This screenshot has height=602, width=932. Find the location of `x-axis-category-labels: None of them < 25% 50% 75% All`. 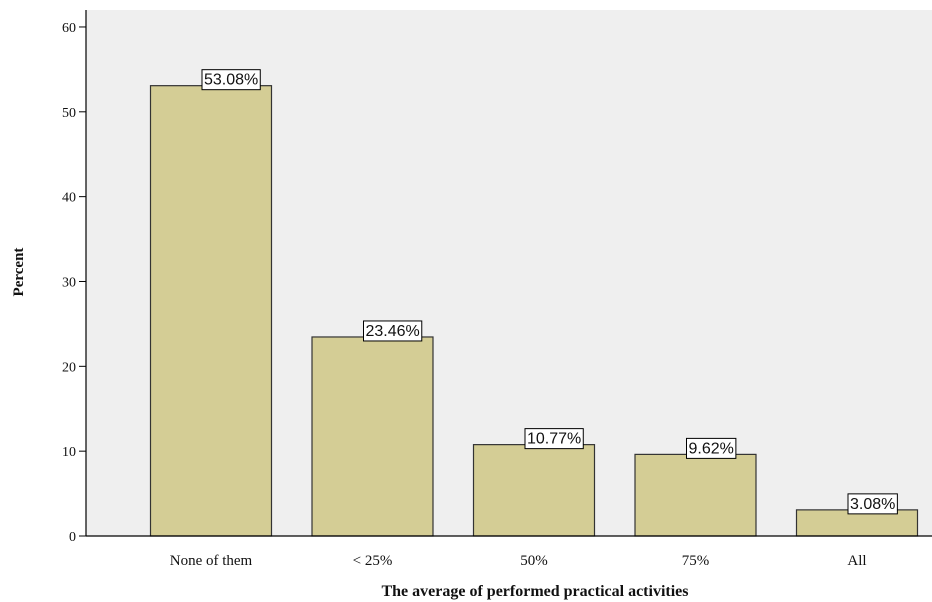

x-axis-category-labels: None of them < 25% 50% 75% All is located at coordinates (518, 561).